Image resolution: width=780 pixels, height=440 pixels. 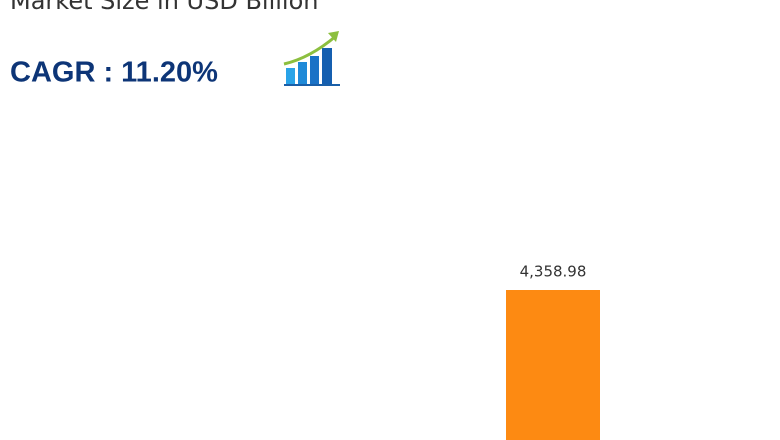 What do you see at coordinates (553, 365) in the screenshot?
I see `bar` at bounding box center [553, 365].